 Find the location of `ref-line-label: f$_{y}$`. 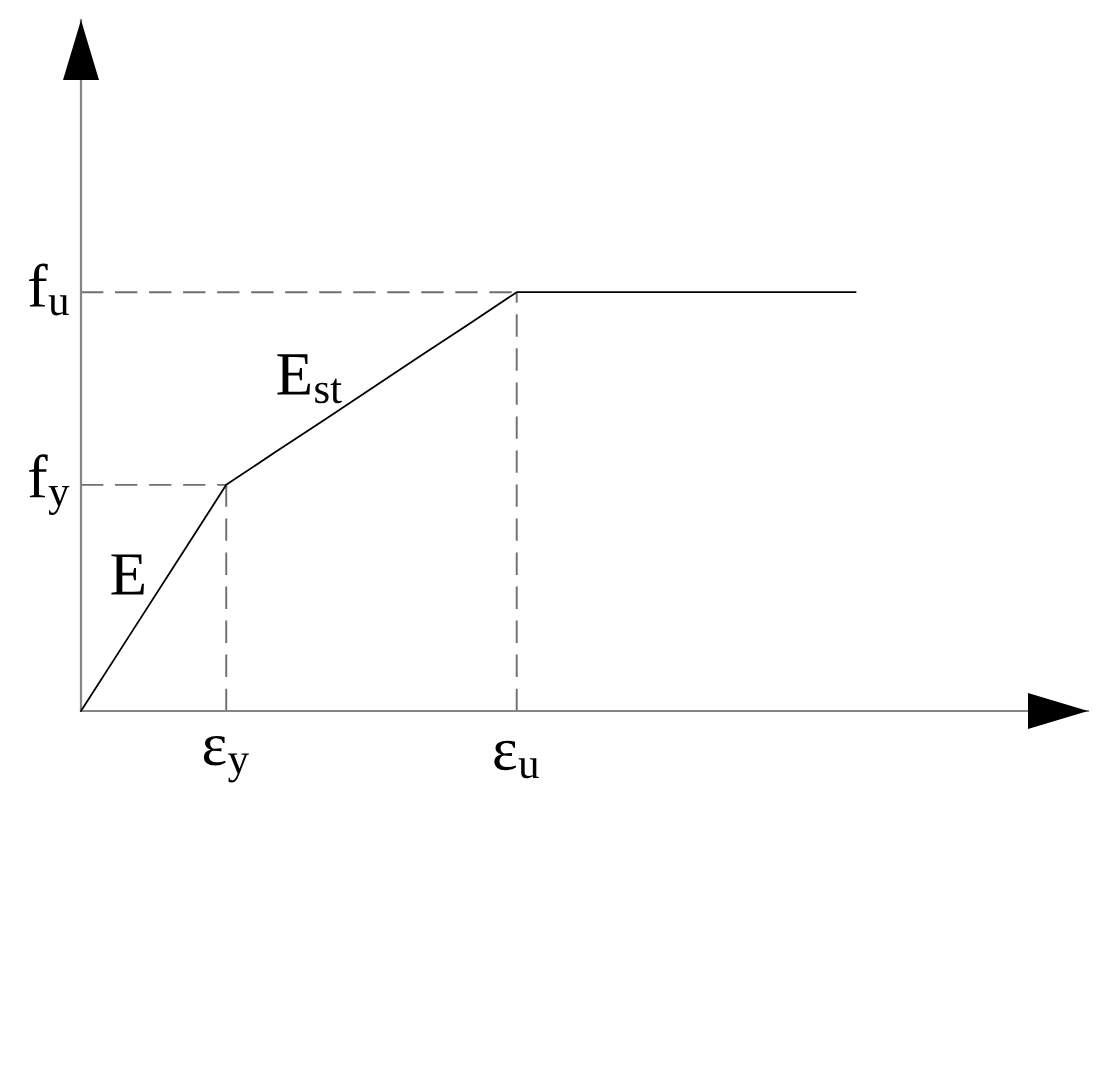

ref-line-label: f$_{y}$ is located at coordinates (49, 484).